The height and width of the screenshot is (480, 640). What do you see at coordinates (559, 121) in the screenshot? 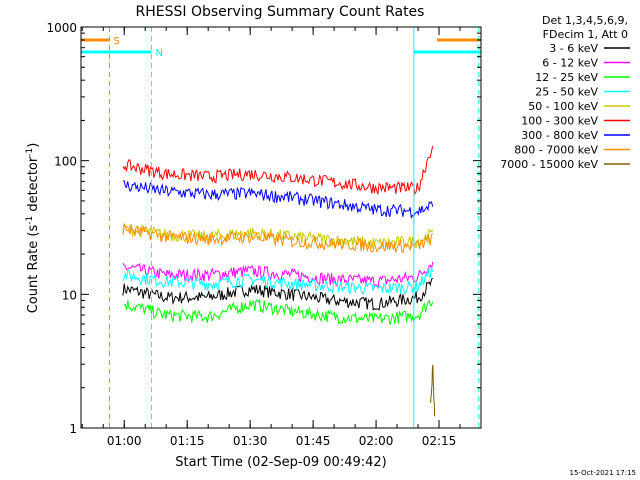
I see `legend-label-6: 100 - 300 keV` at bounding box center [559, 121].